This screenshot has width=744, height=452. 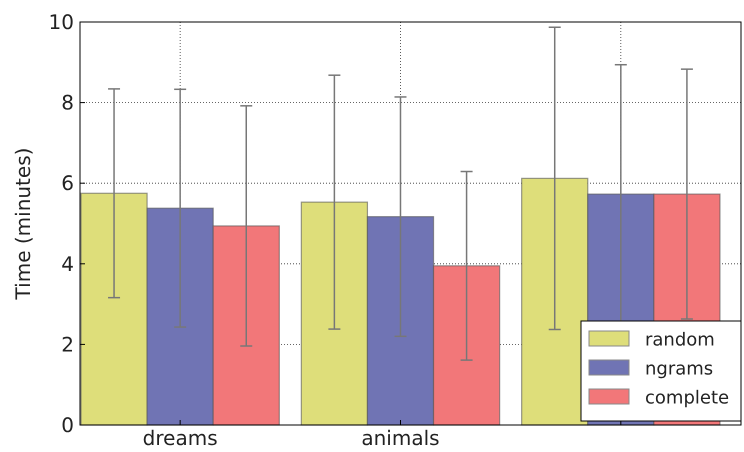 I want to click on legend-label: complete, so click(x=687, y=397).